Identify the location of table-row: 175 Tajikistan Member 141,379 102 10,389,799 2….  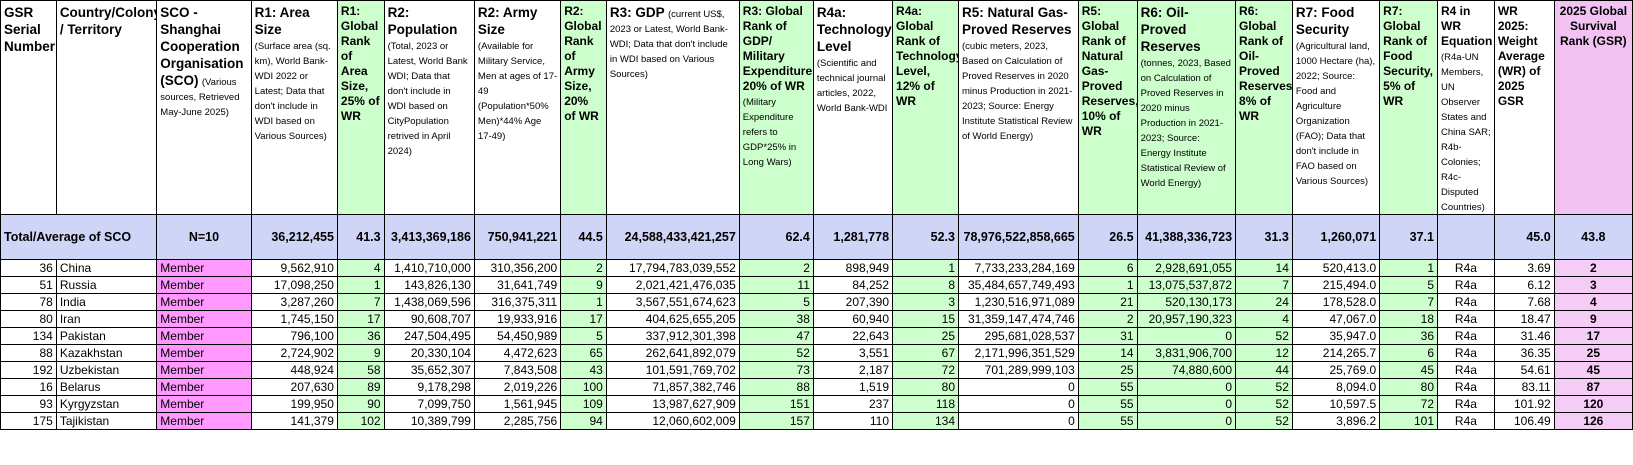
(816, 421).